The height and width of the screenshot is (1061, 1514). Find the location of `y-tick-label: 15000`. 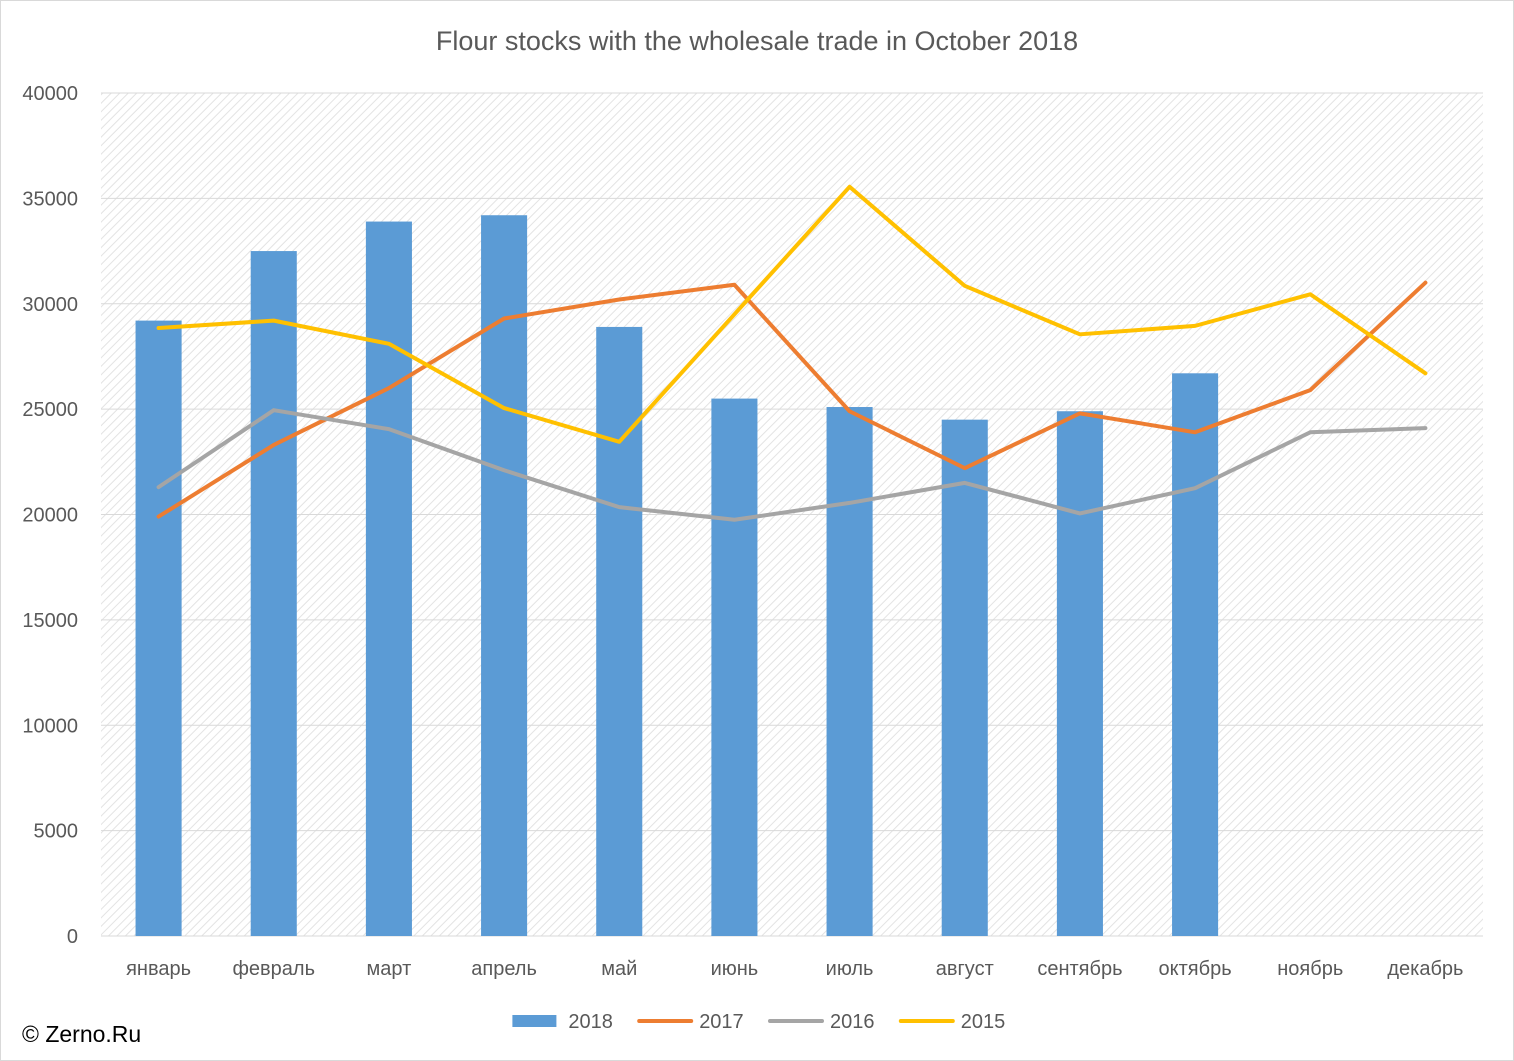

y-tick-label: 15000 is located at coordinates (50, 621).